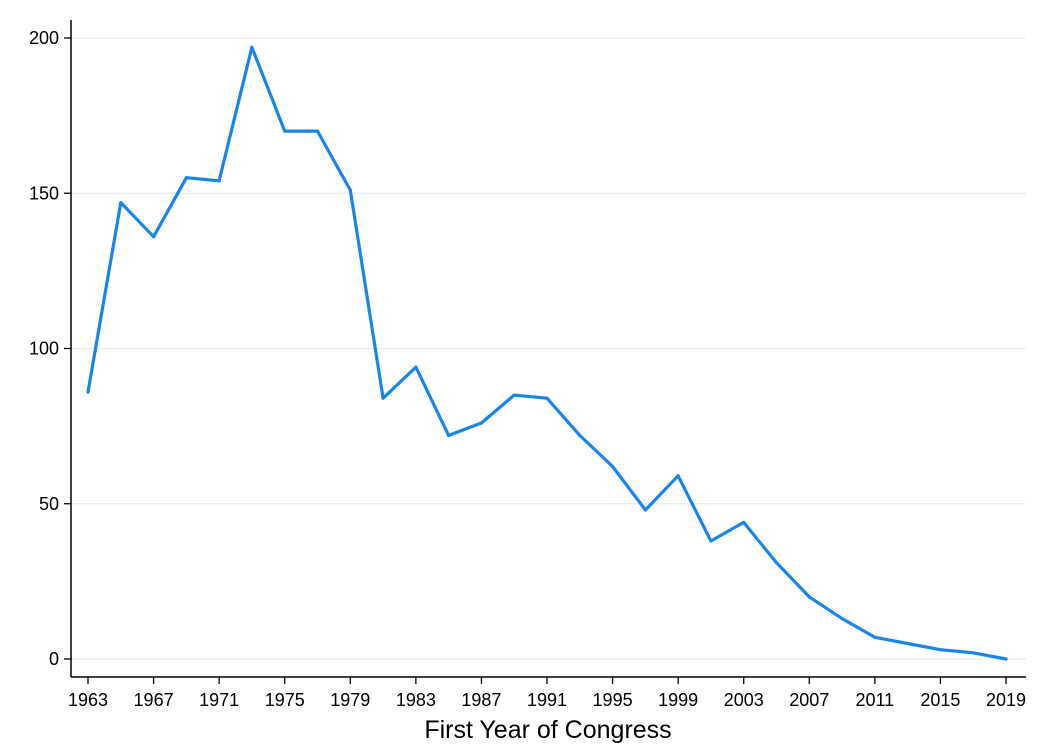 This screenshot has height=746, width=1050. What do you see at coordinates (1006, 700) in the screenshot?
I see `x-tick-label: 2019` at bounding box center [1006, 700].